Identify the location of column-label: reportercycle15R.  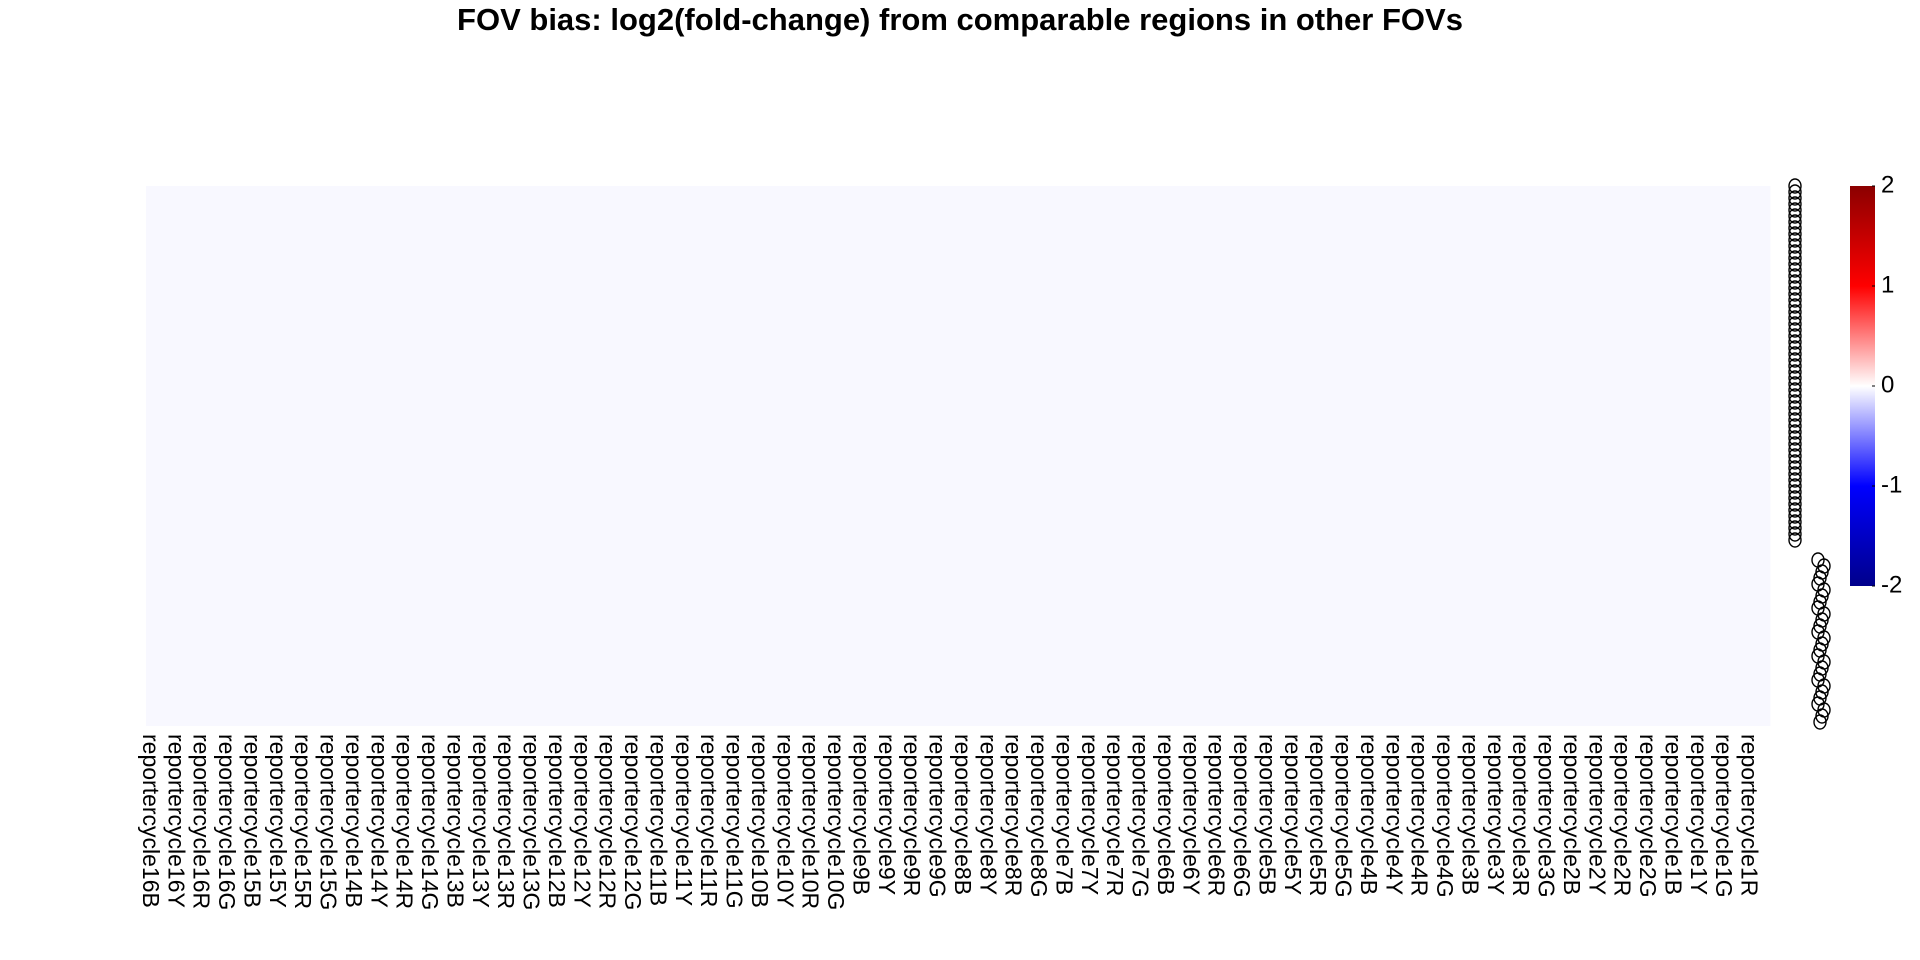
(303, 821).